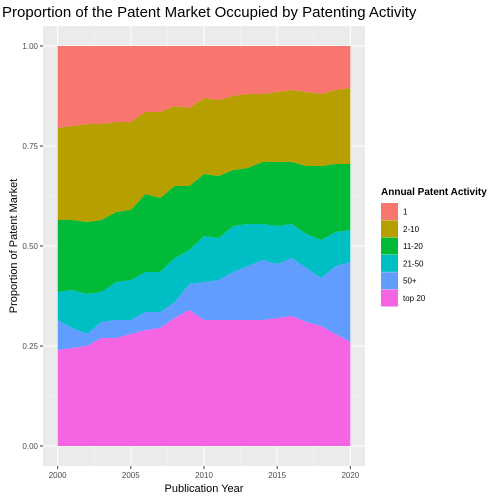 The width and height of the screenshot is (500, 500). I want to click on legend-label-50+: 50+, so click(410, 281).